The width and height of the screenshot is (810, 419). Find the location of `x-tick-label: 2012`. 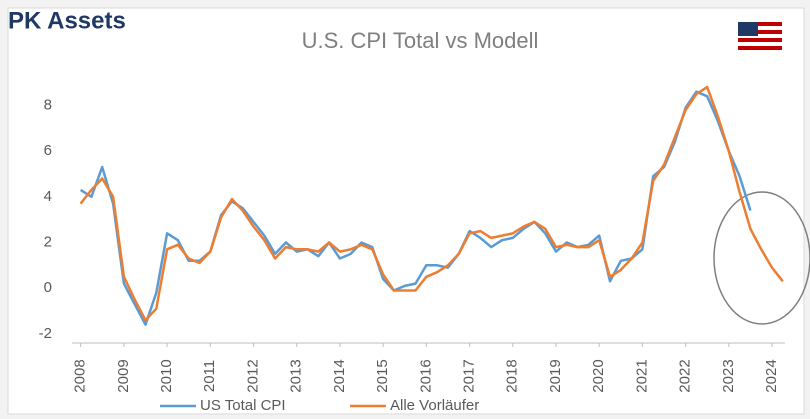

x-tick-label: 2012 is located at coordinates (252, 375).